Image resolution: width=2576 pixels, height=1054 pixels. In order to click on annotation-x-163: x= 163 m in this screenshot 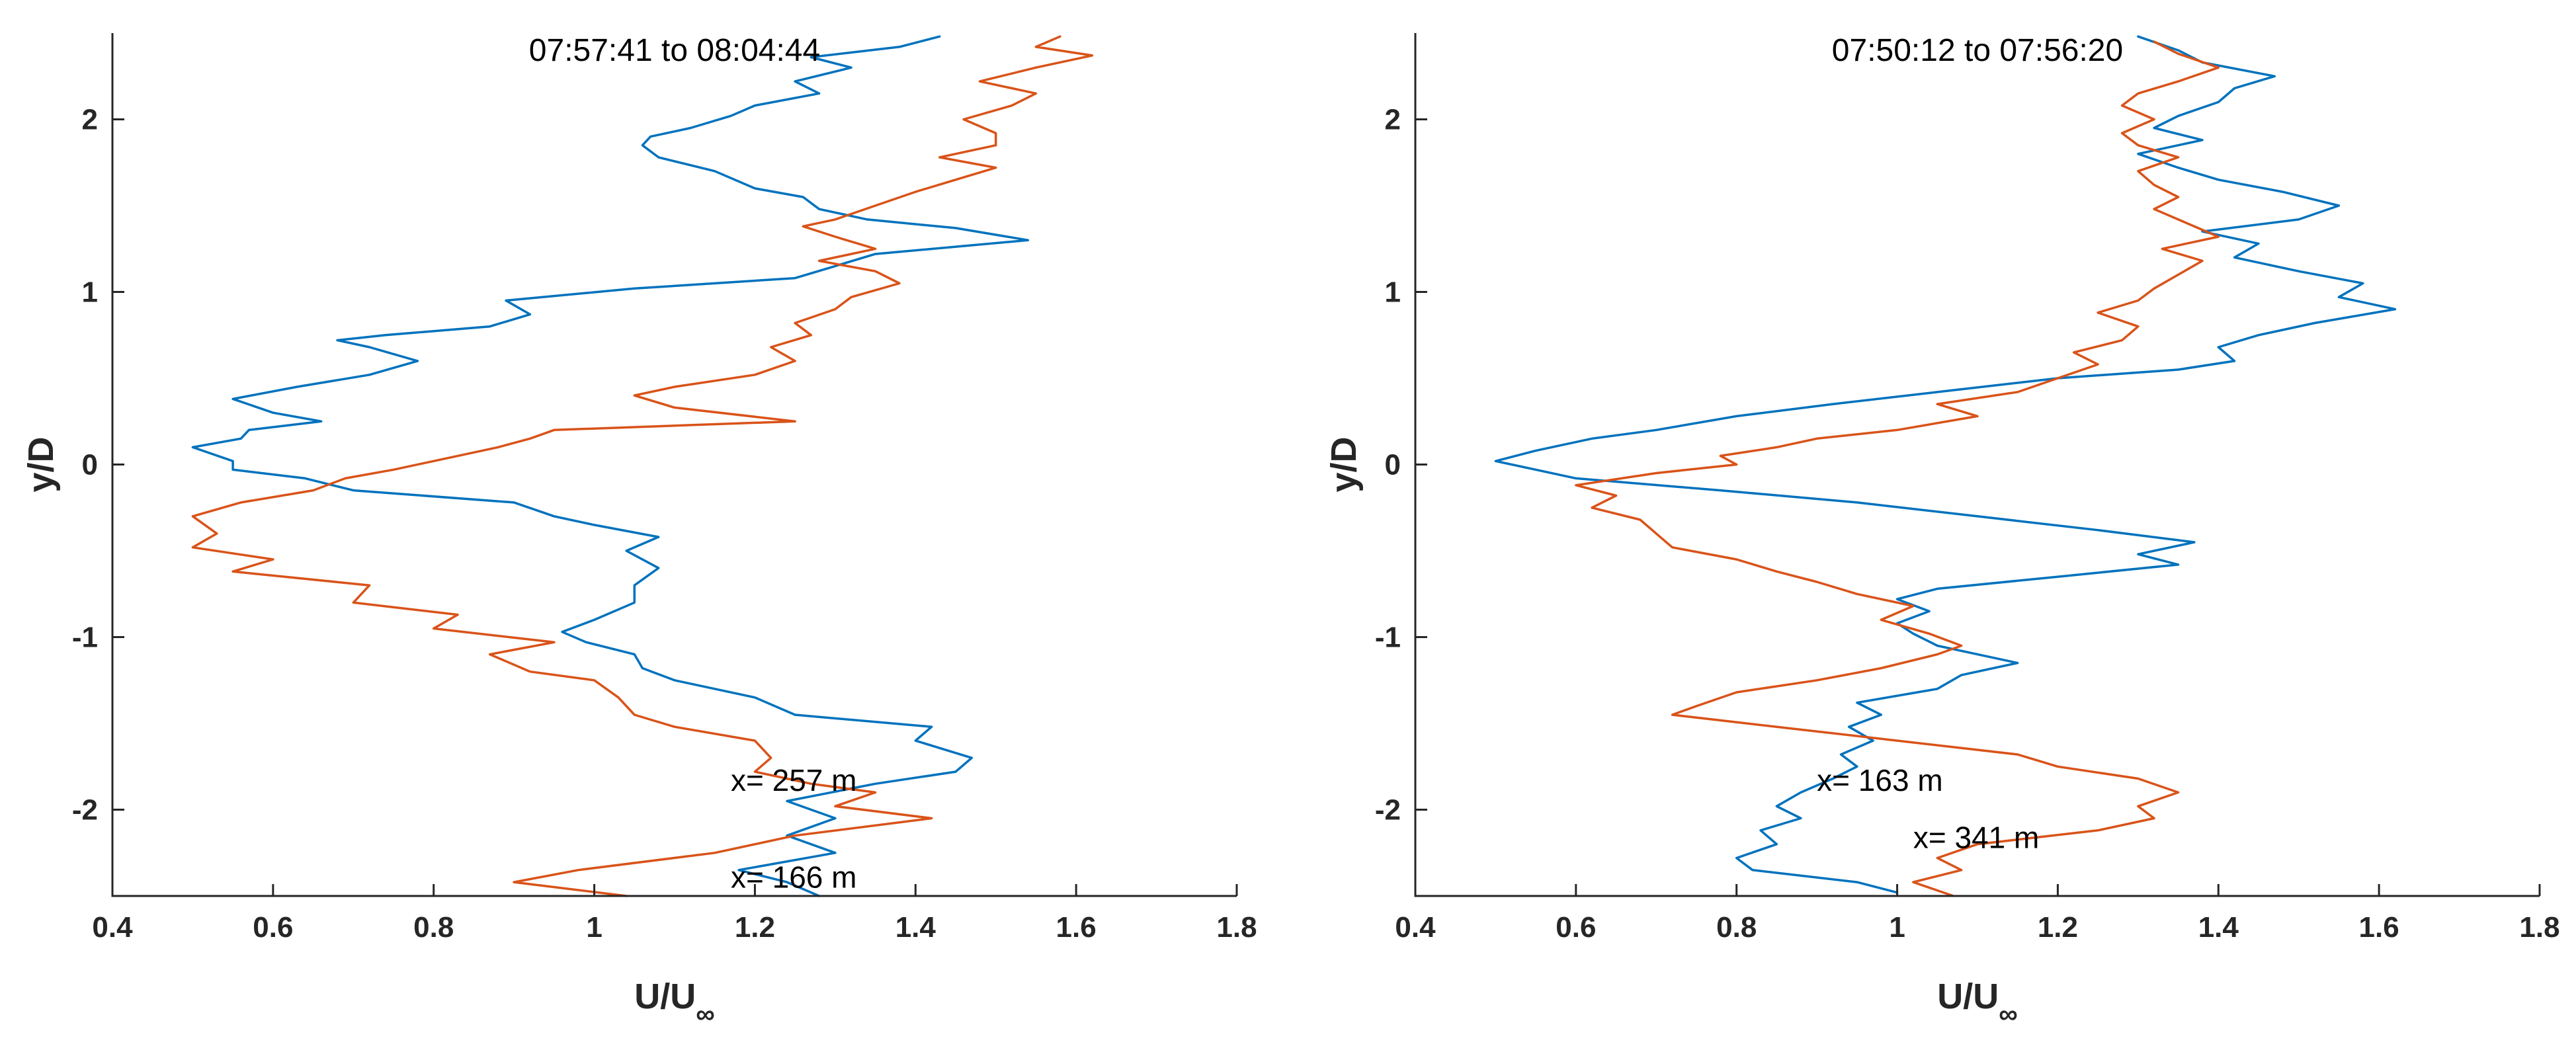, I will do `click(1880, 780)`.